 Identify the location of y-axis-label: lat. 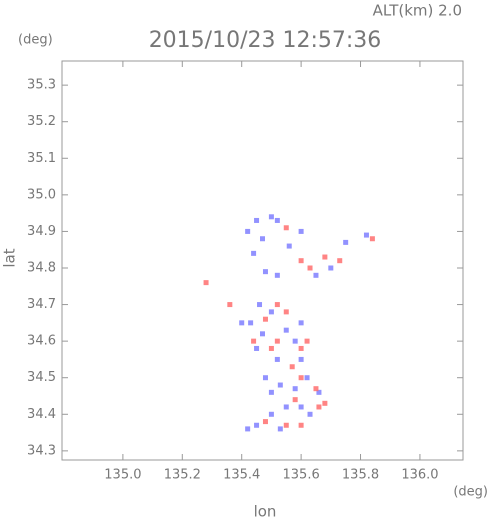
(10, 257).